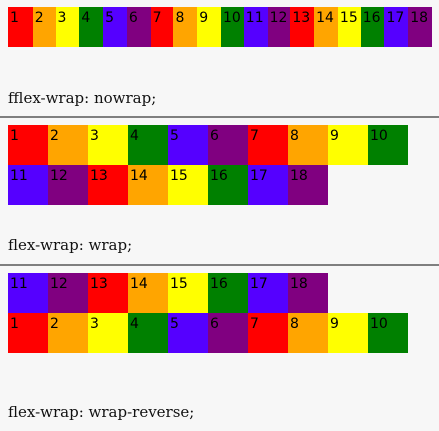 The width and height of the screenshot is (439, 431). I want to click on wrap-caption: flex-wrap: wrap;, so click(70, 245).